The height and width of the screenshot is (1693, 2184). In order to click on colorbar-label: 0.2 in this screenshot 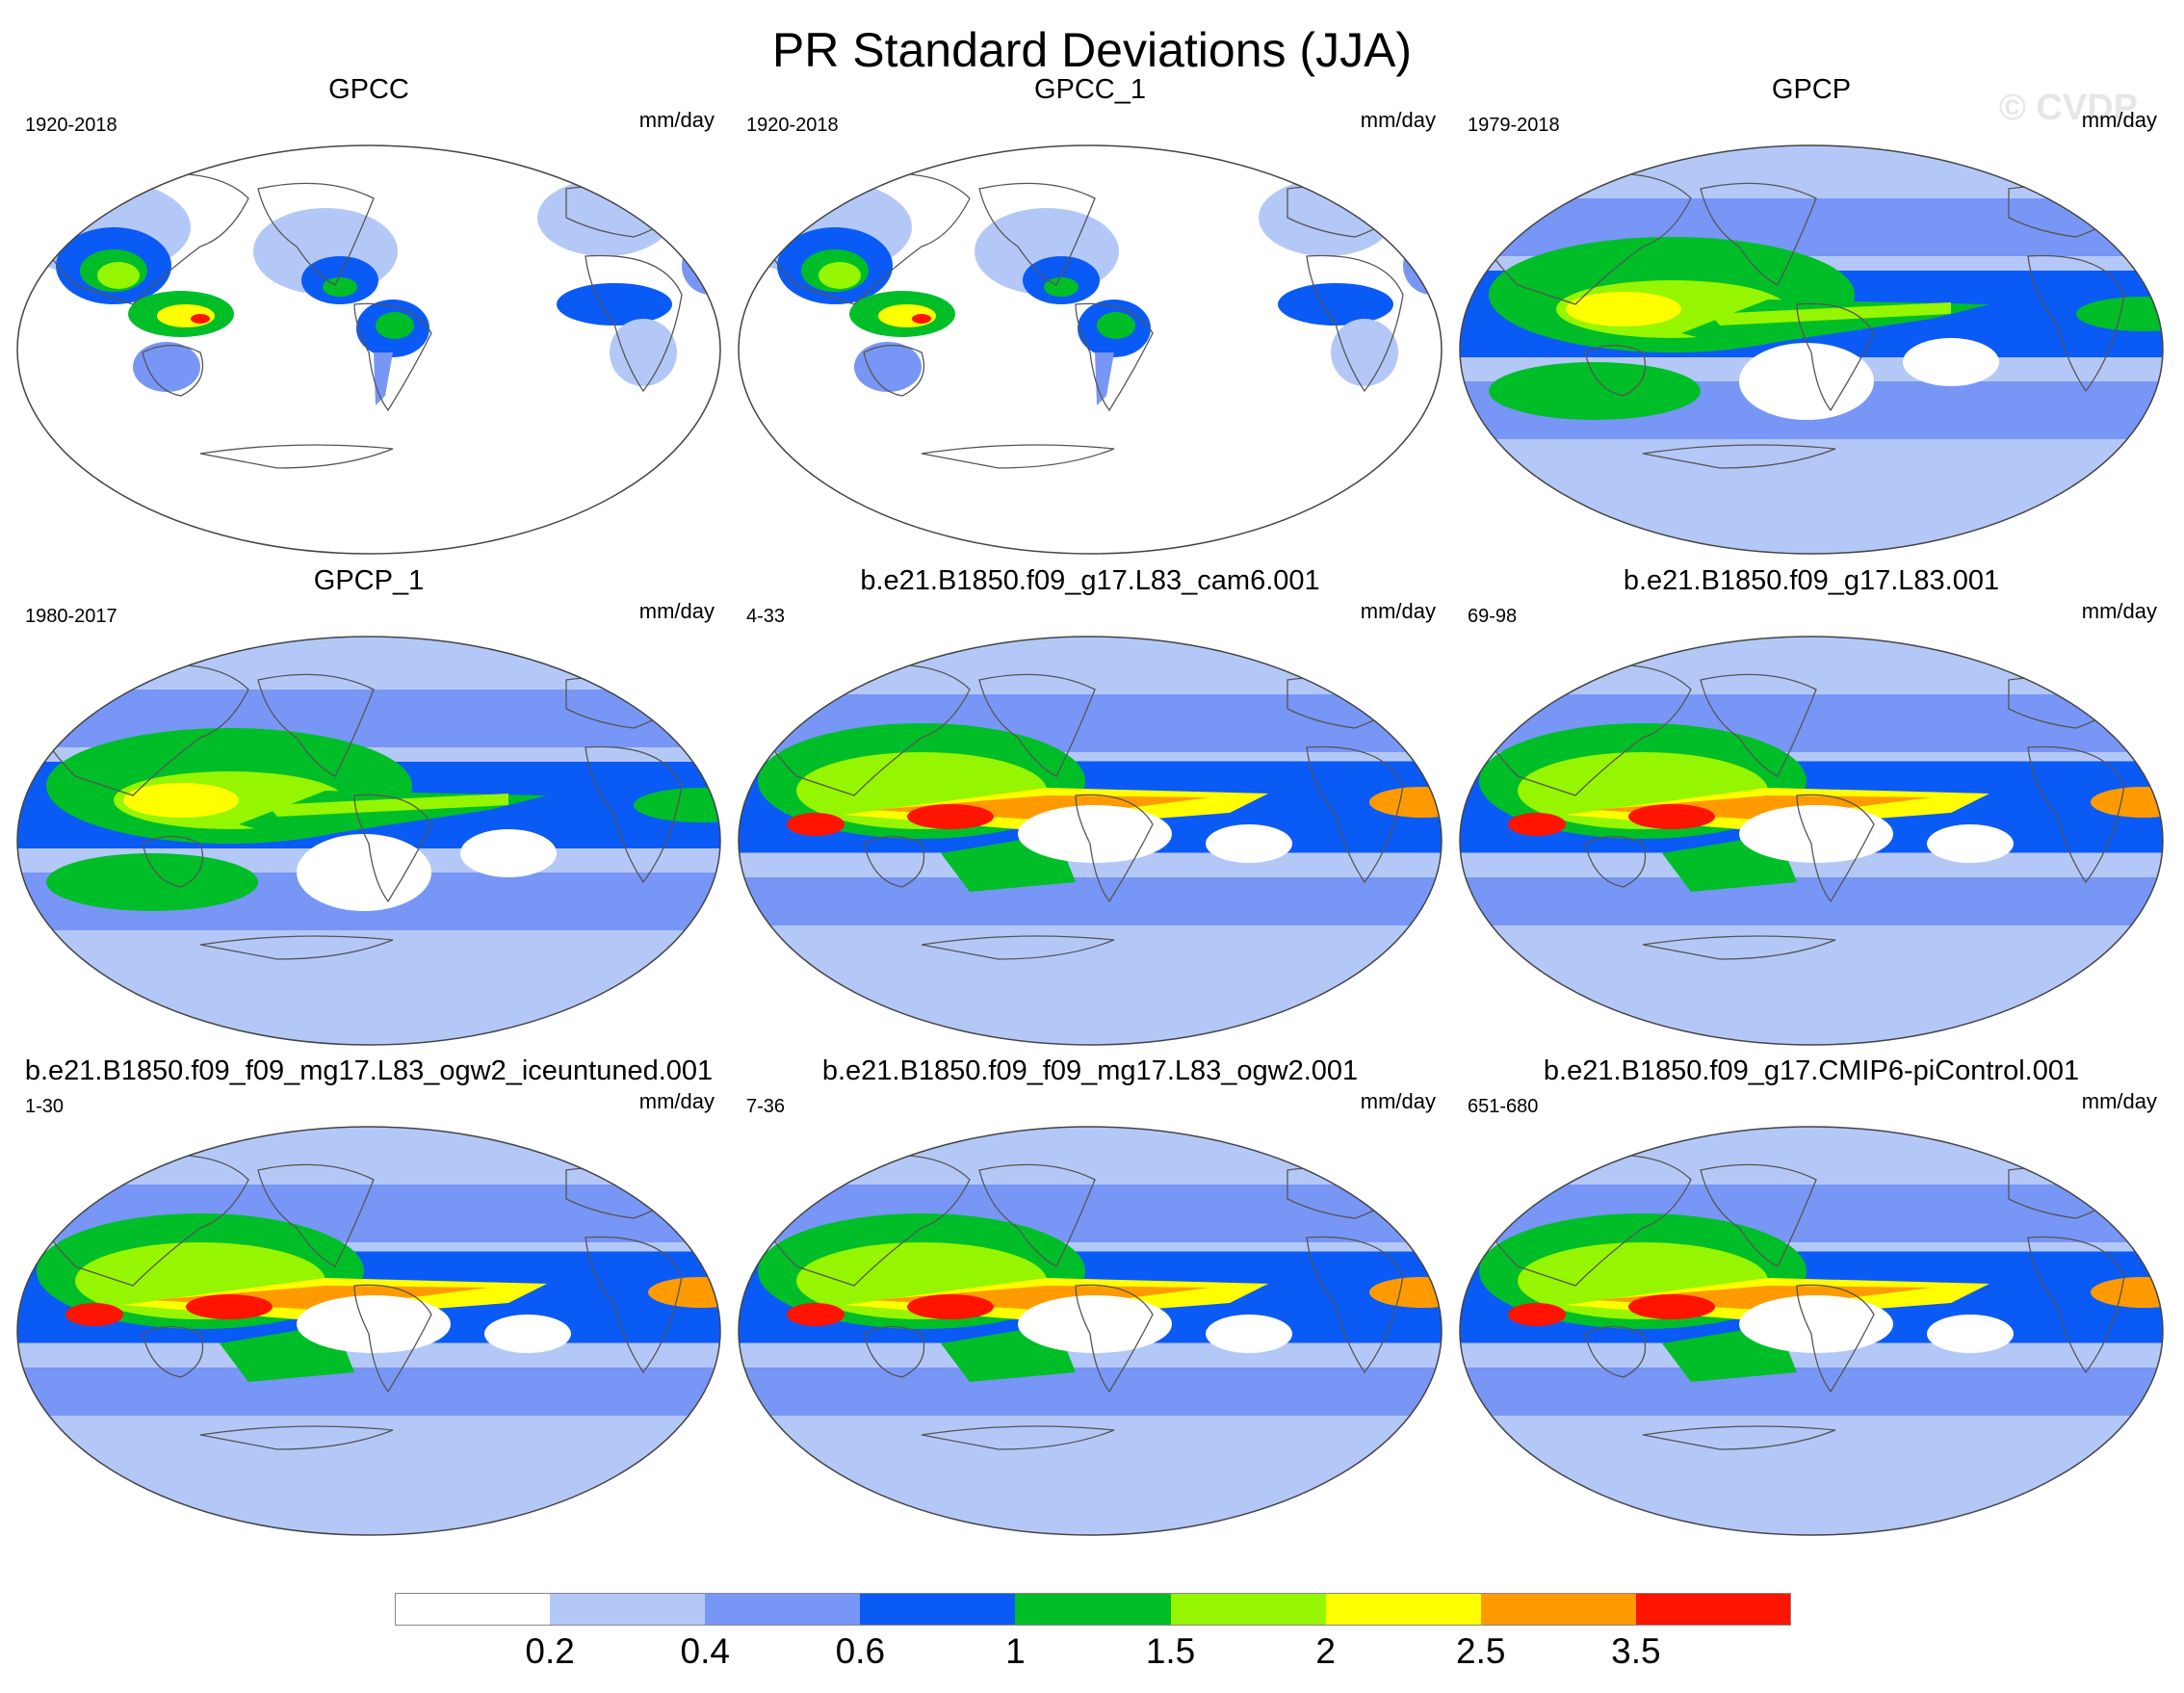, I will do `click(550, 1651)`.